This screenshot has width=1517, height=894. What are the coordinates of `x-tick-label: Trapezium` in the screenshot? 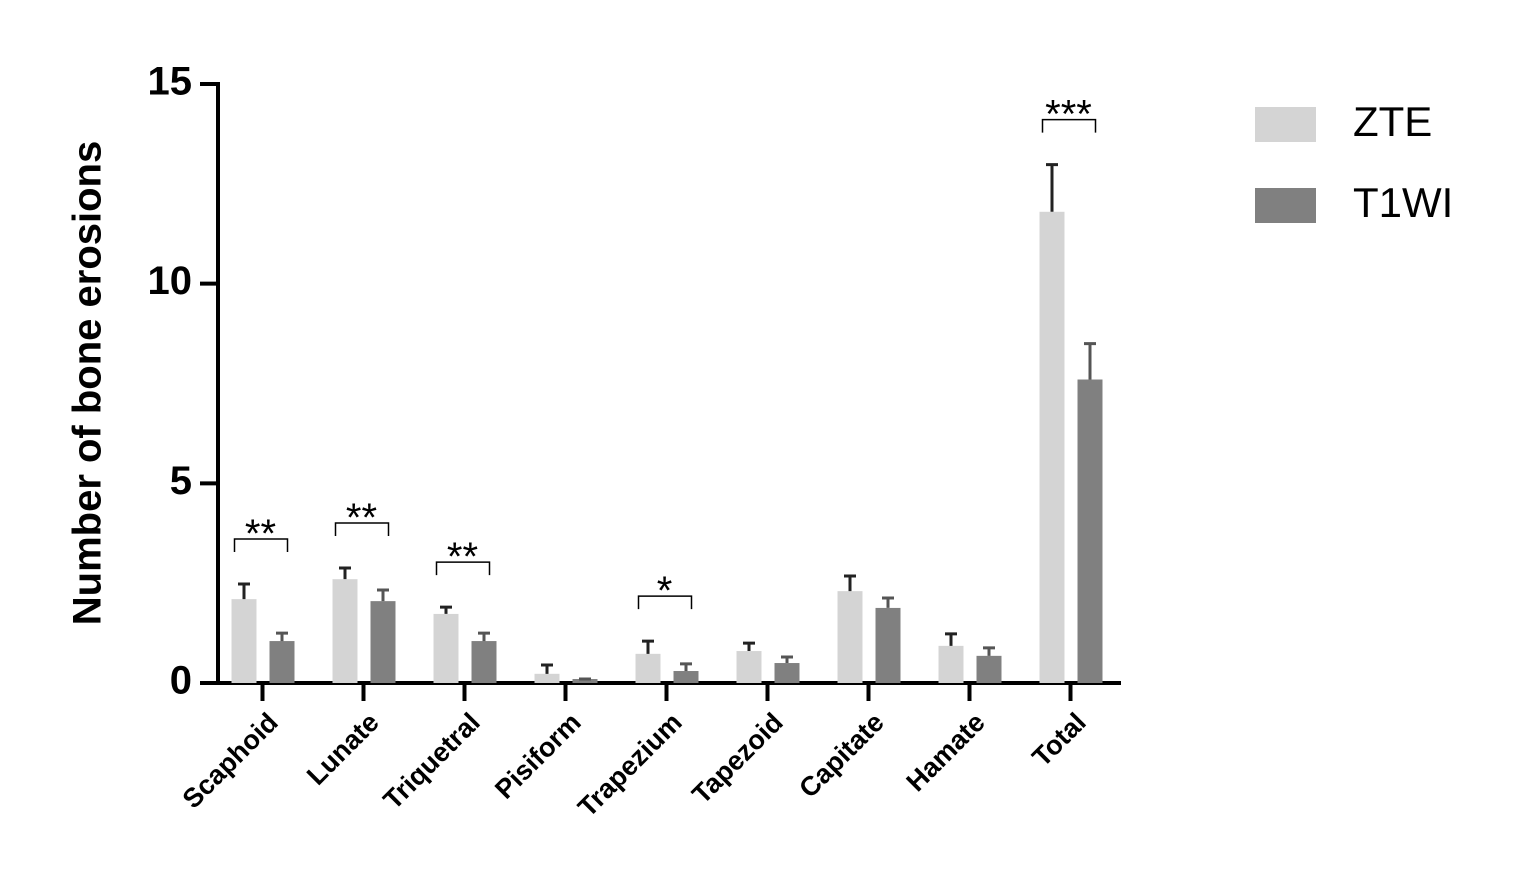 It's located at (630, 765).